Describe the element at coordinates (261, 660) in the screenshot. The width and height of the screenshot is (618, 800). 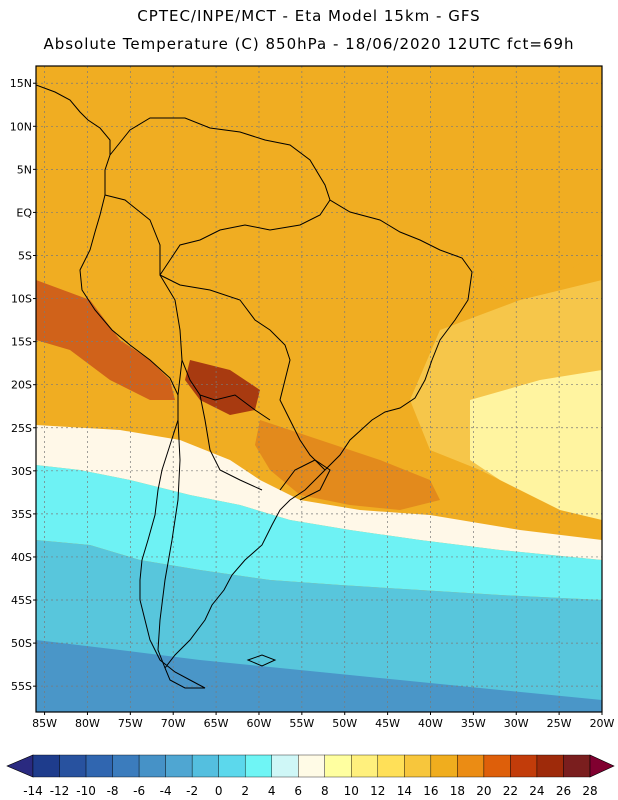
I see `falklands` at that location.